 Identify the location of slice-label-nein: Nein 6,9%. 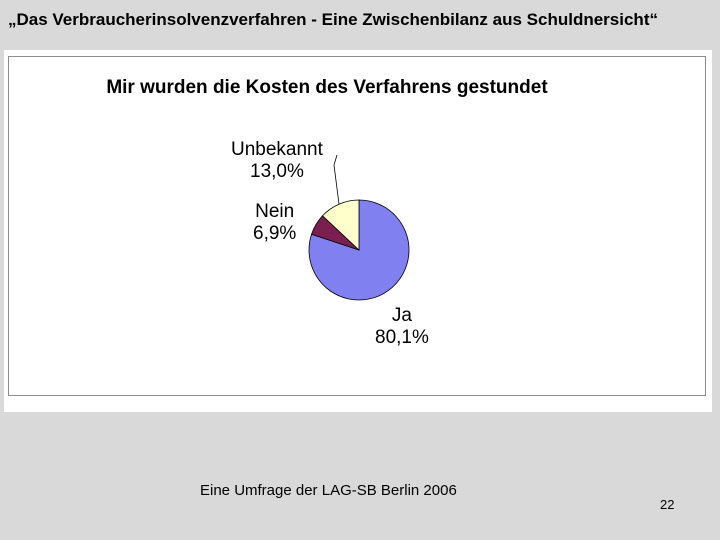
(274, 223).